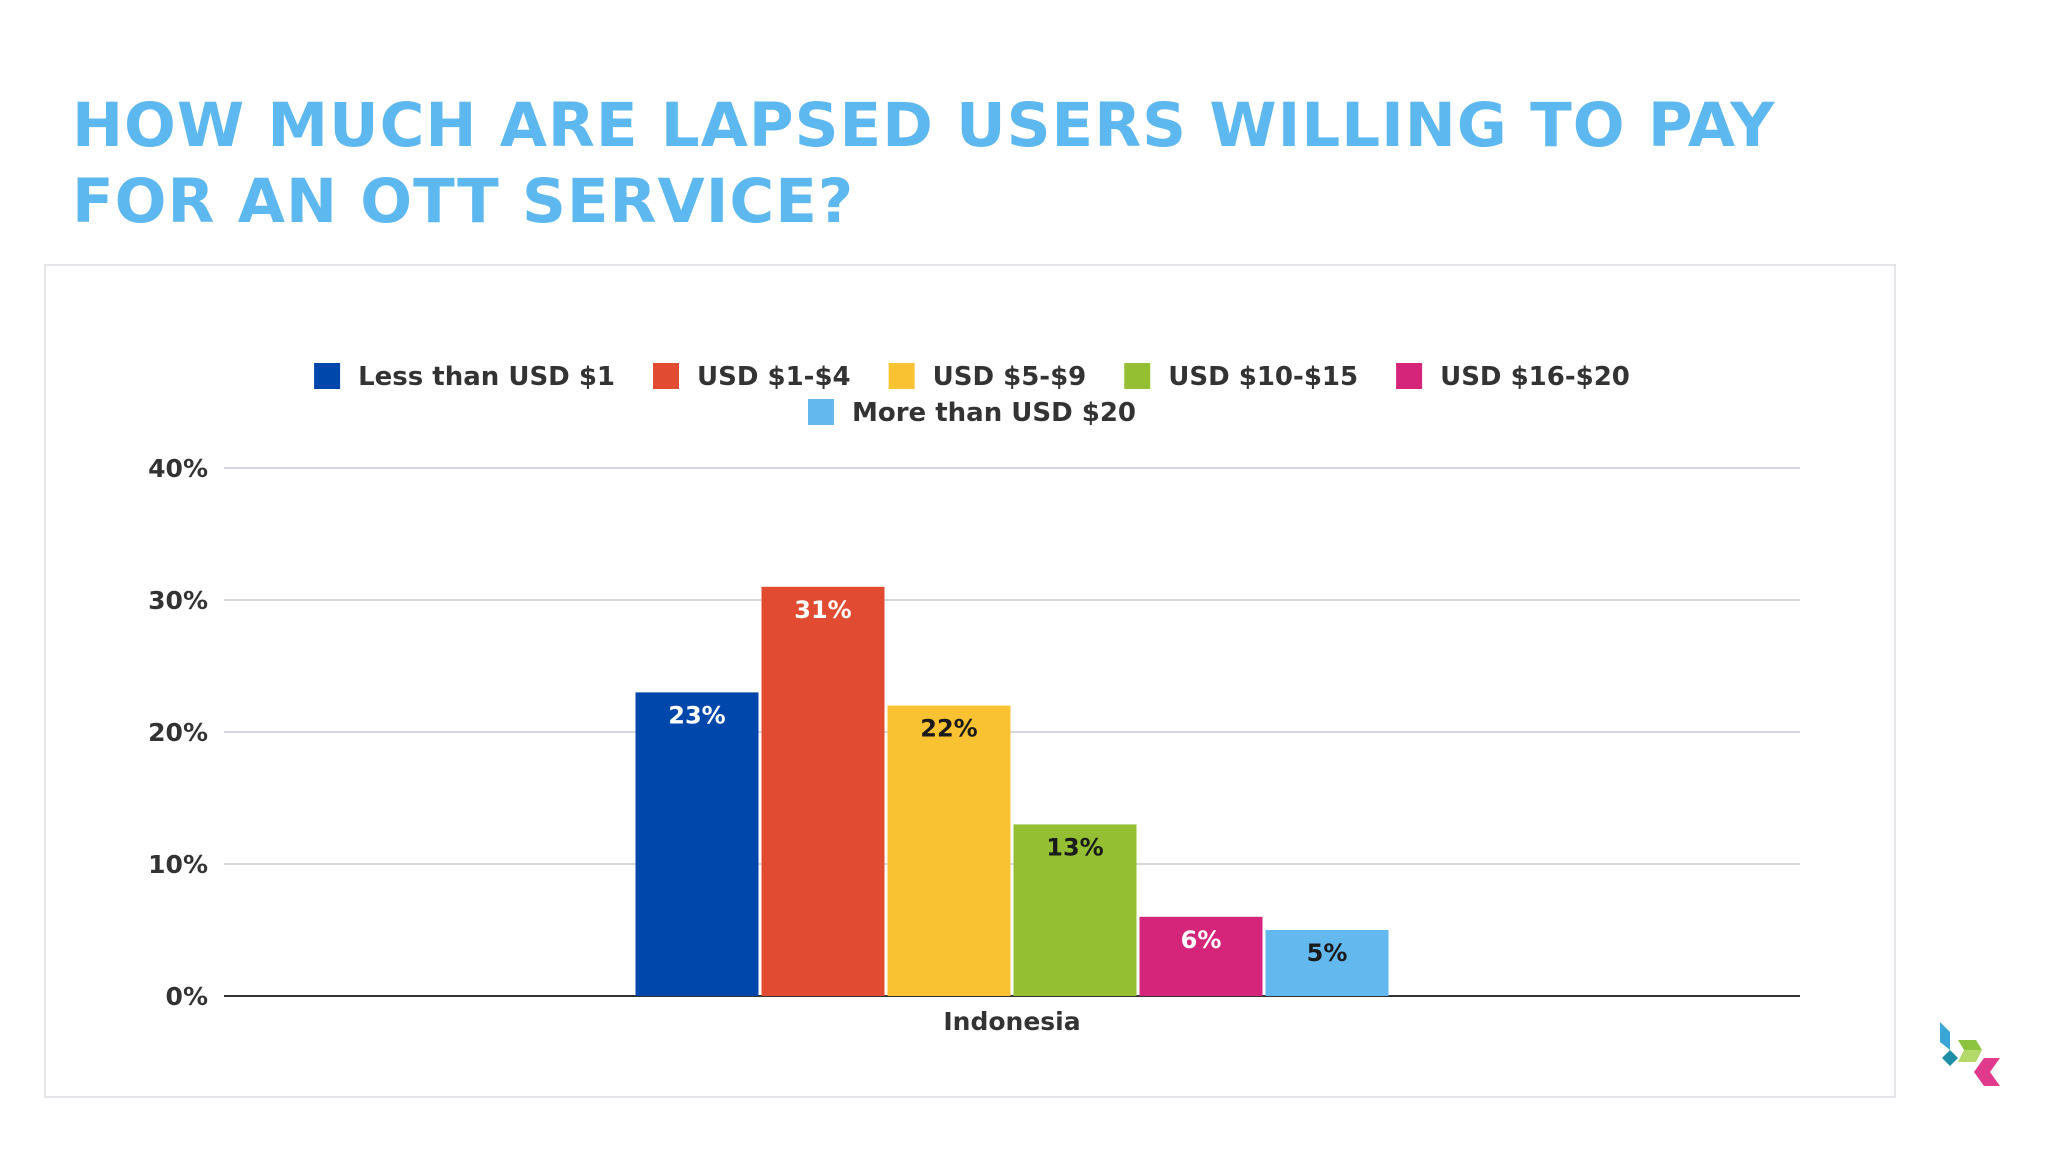 This screenshot has width=2048, height=1152. I want to click on y-tick-label: 20%, so click(178, 732).